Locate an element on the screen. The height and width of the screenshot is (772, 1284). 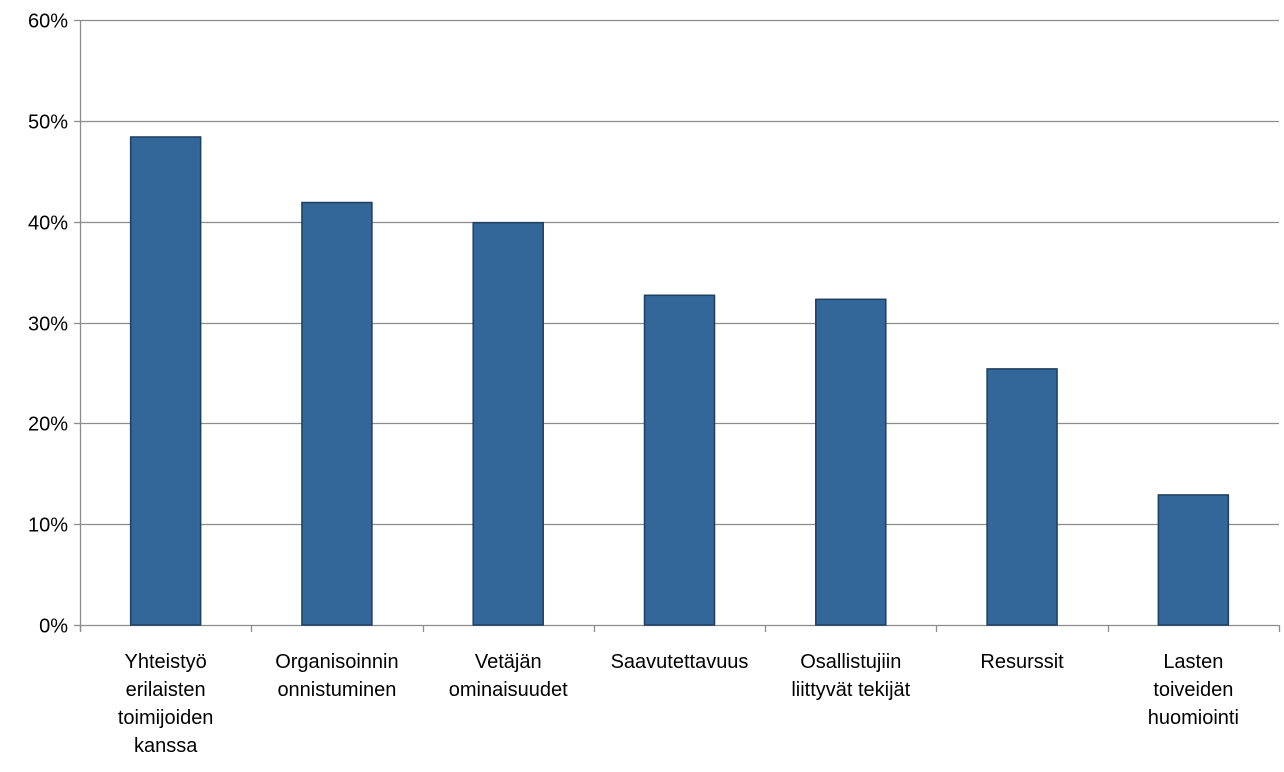
x-tick-label-line: Resurssit is located at coordinates (1022, 662).